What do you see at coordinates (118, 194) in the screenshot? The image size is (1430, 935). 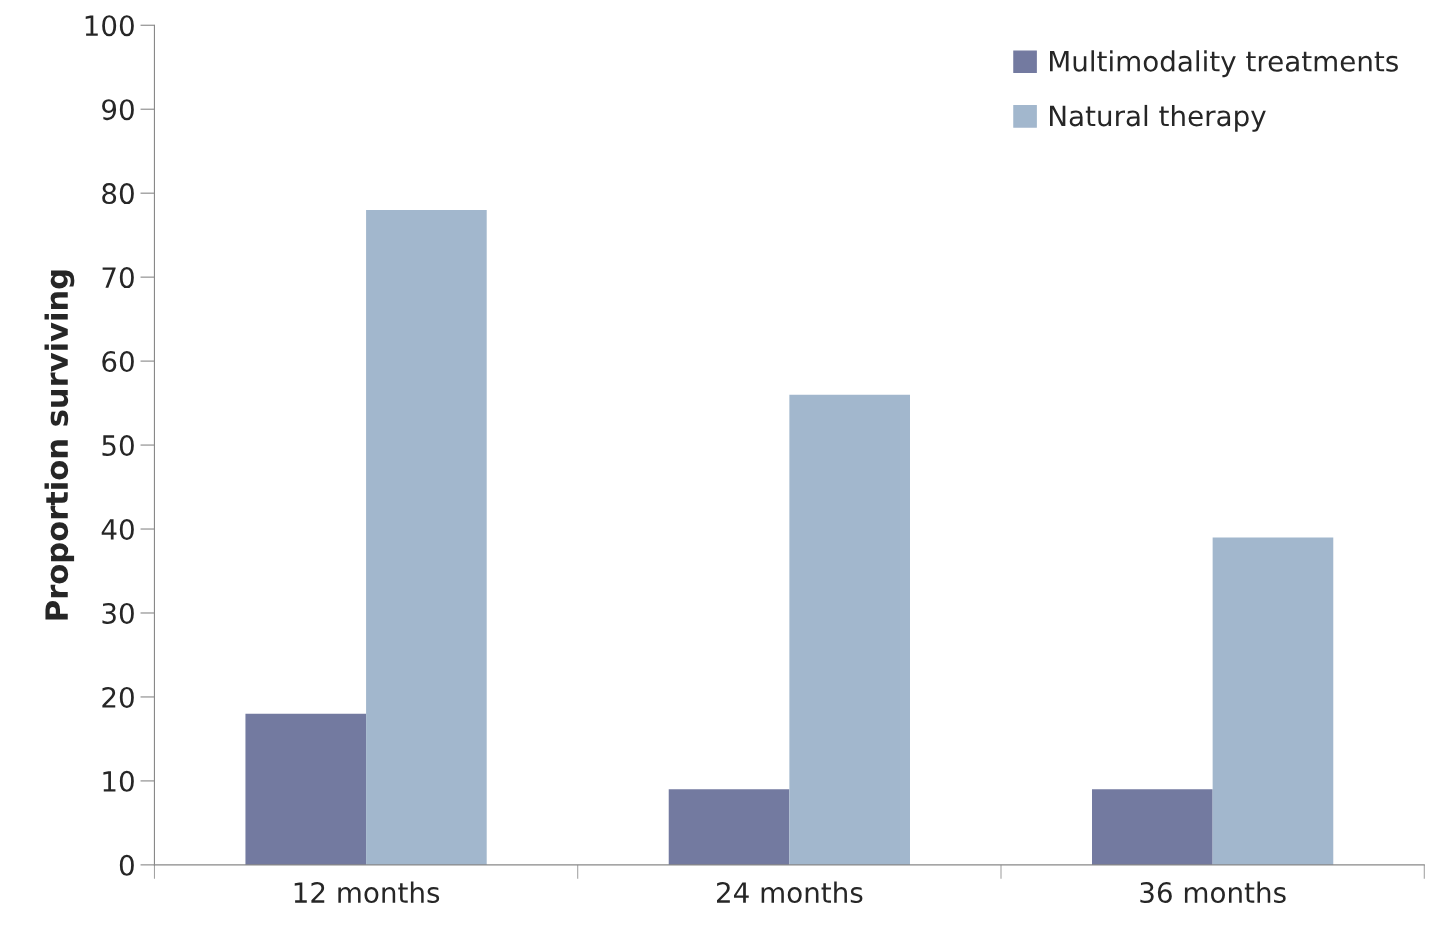 I see `y-tick-label: 80` at bounding box center [118, 194].